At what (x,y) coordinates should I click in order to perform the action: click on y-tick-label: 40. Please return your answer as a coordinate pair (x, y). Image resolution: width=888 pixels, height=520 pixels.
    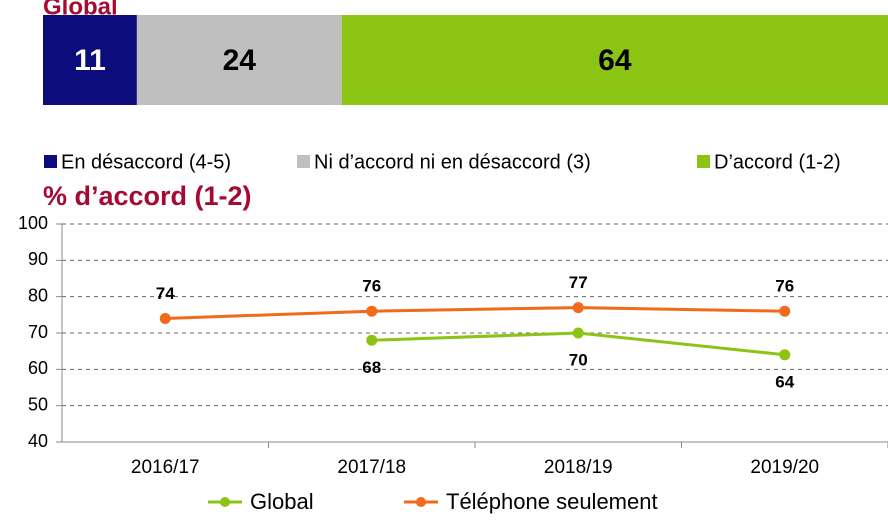
    Looking at the image, I should click on (38, 441).